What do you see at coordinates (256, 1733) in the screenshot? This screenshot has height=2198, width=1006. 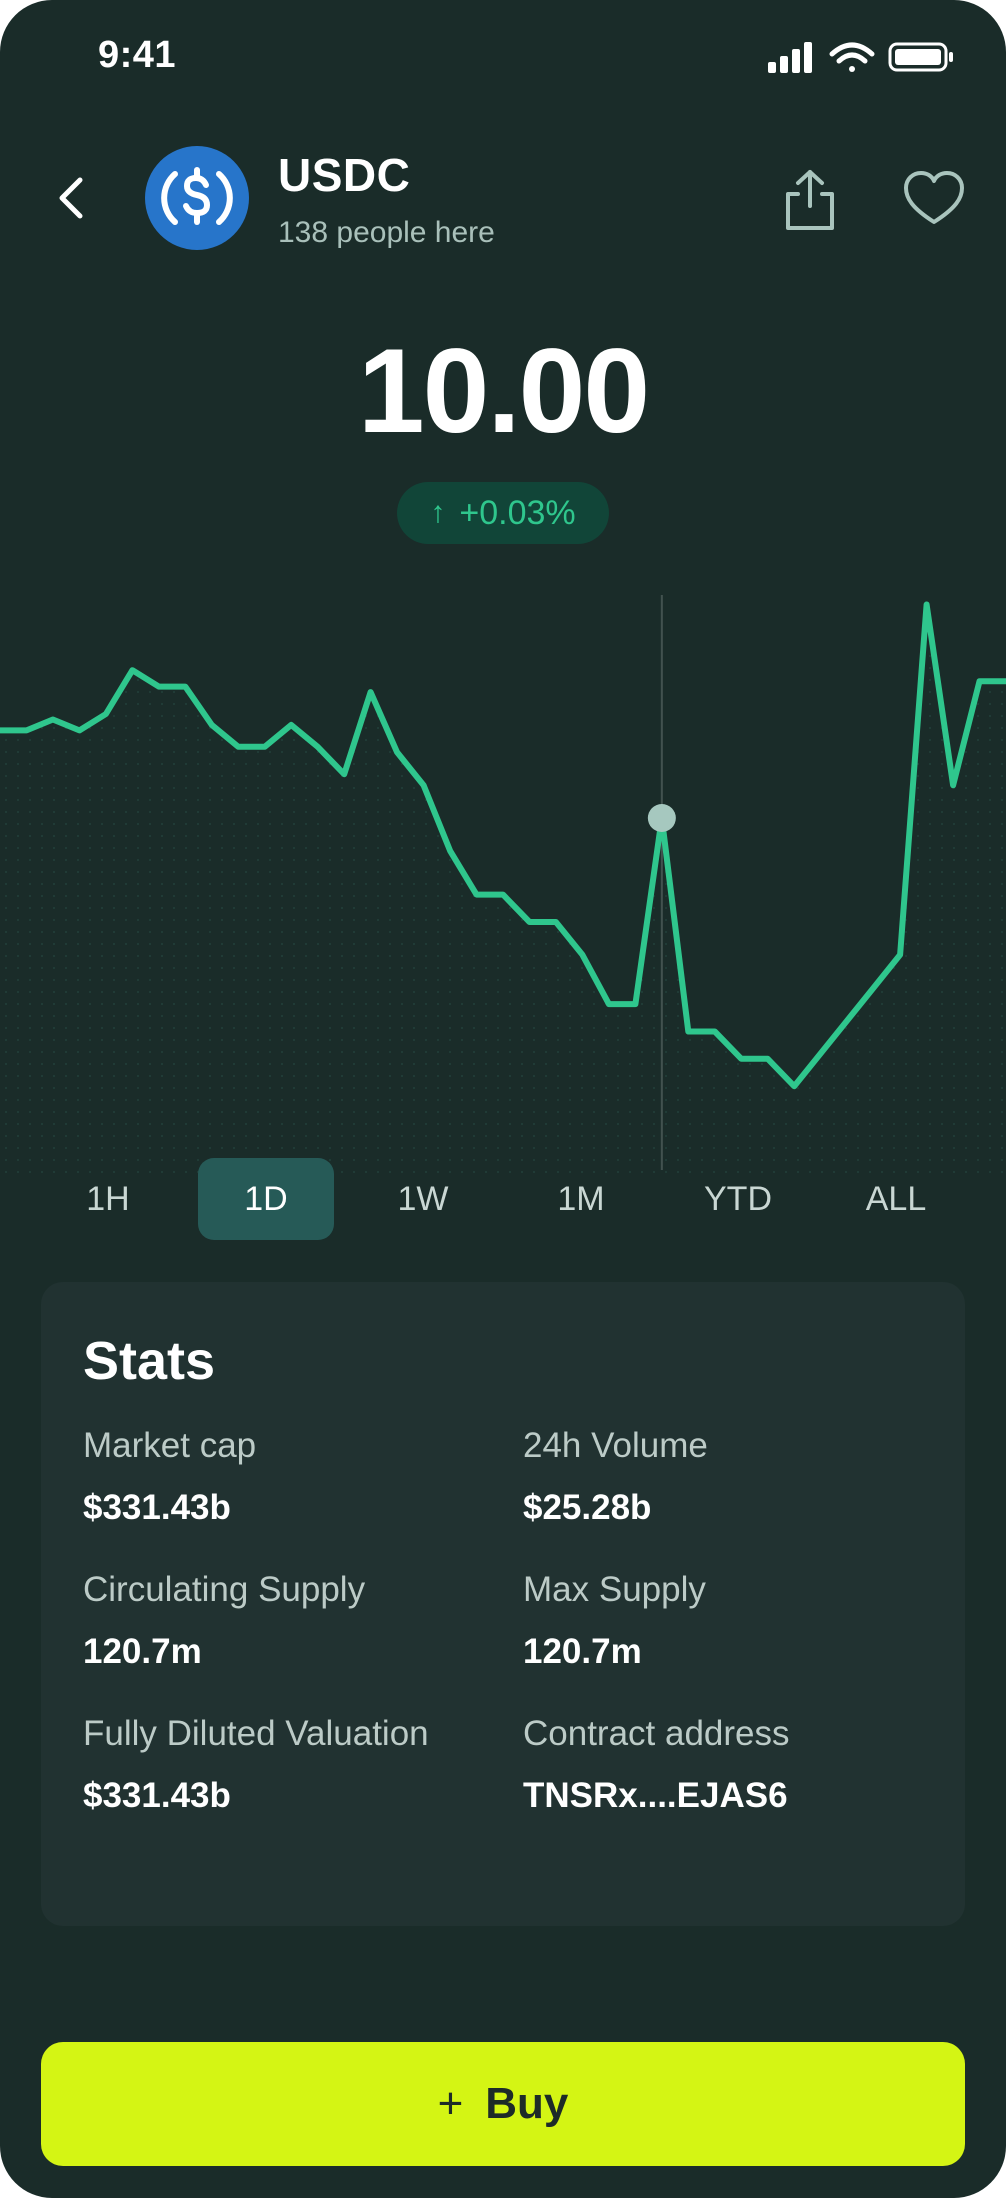 I see `stat-label: Fully Diluted Valuation` at bounding box center [256, 1733].